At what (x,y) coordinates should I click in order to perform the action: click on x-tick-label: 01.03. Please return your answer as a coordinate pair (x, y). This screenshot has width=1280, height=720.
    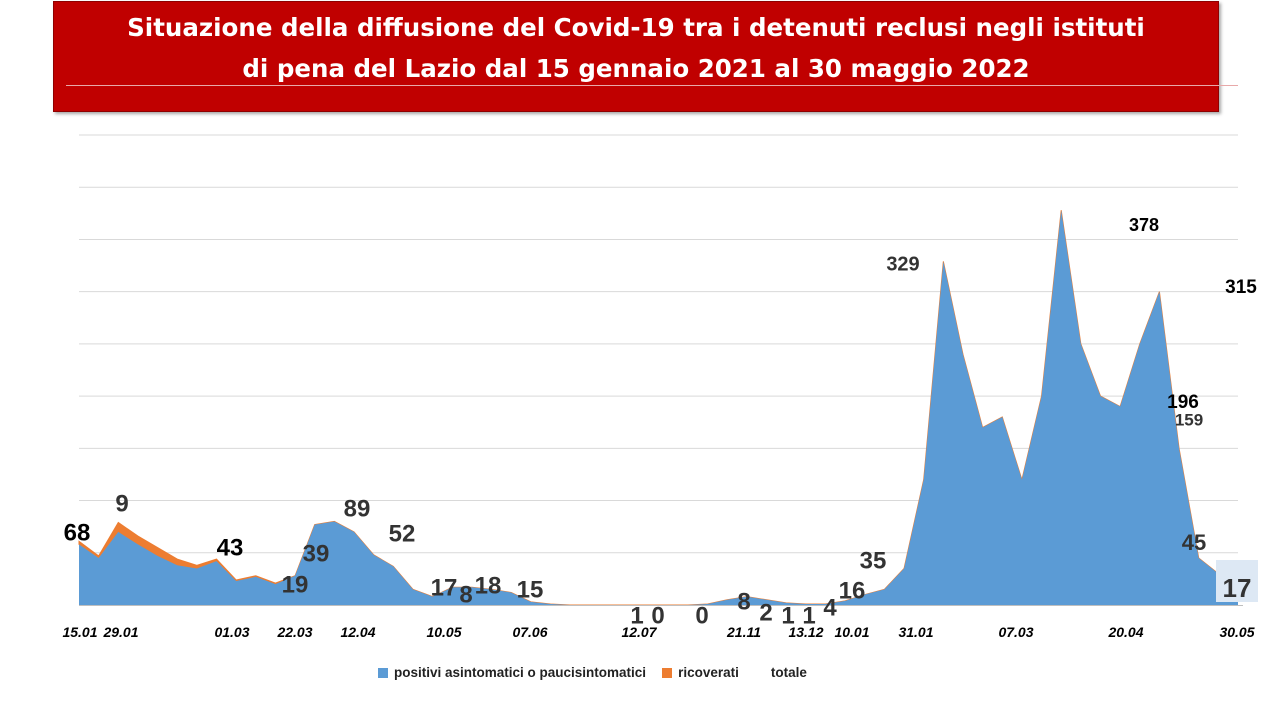
    Looking at the image, I should click on (231, 632).